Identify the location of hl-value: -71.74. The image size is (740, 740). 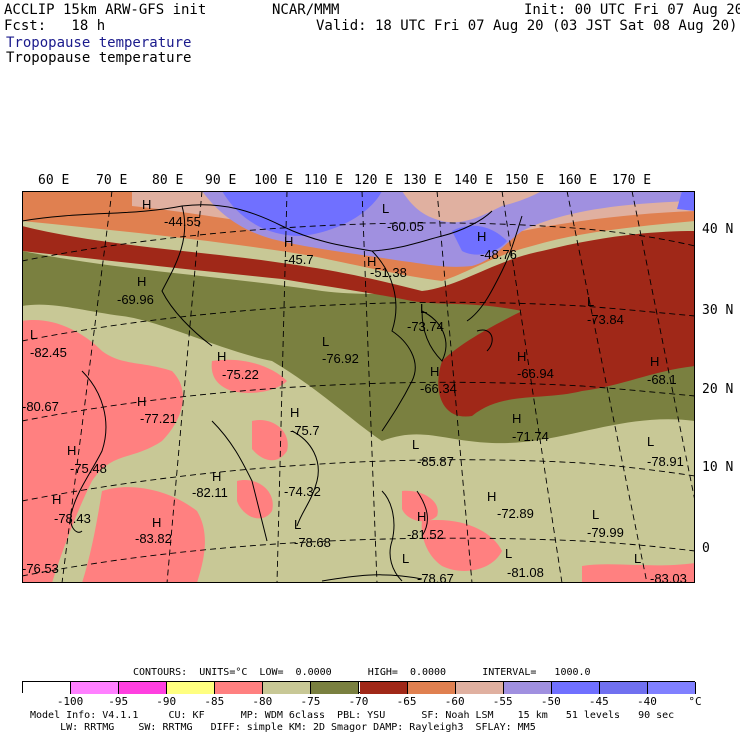
(530, 436).